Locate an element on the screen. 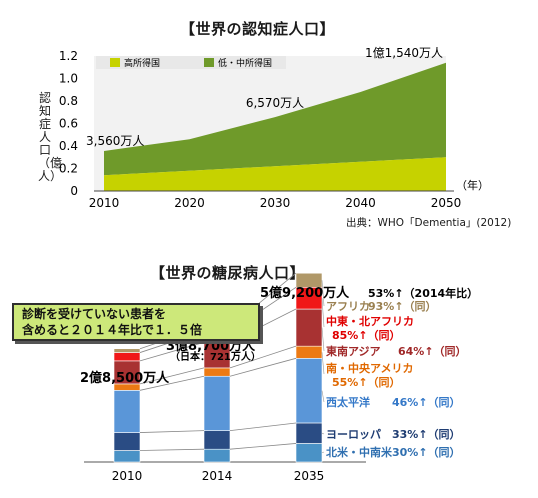 Image resolution: width=538 pixels, height=498 pixels. x-tick-label: 2030 is located at coordinates (275, 203).